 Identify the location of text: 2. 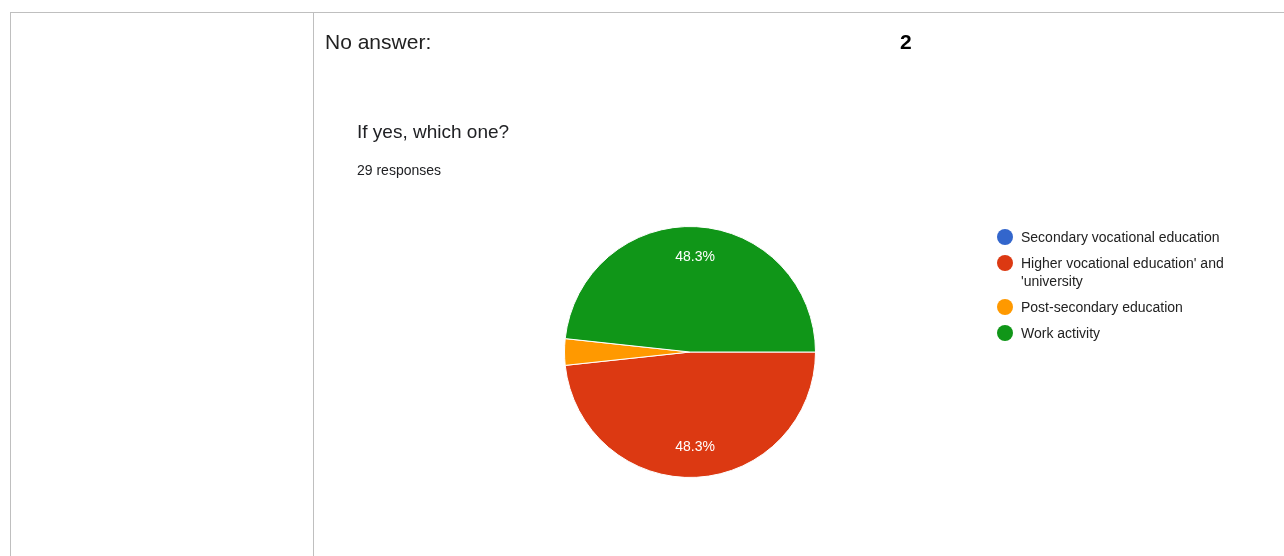
(906, 42).